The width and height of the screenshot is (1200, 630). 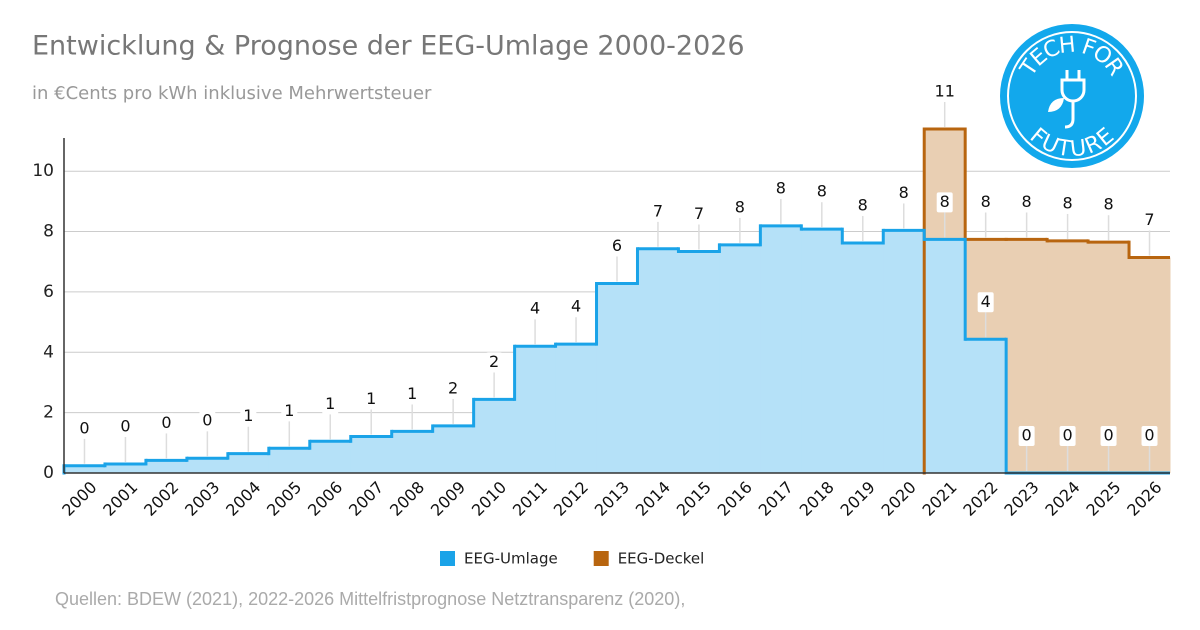 I want to click on y-tick-label: 2, so click(x=48, y=413).